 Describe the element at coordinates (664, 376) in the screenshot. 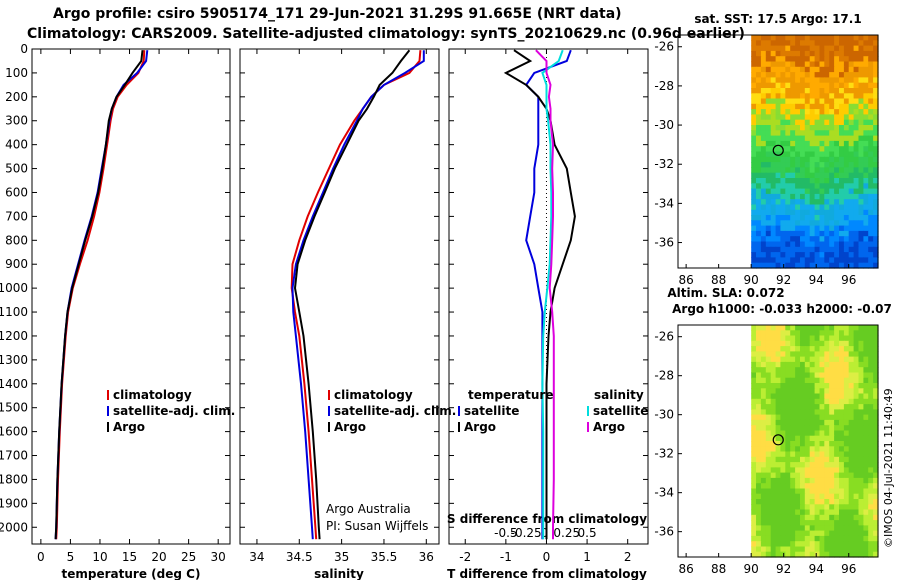

I see `map-y-tick-label: -28` at that location.